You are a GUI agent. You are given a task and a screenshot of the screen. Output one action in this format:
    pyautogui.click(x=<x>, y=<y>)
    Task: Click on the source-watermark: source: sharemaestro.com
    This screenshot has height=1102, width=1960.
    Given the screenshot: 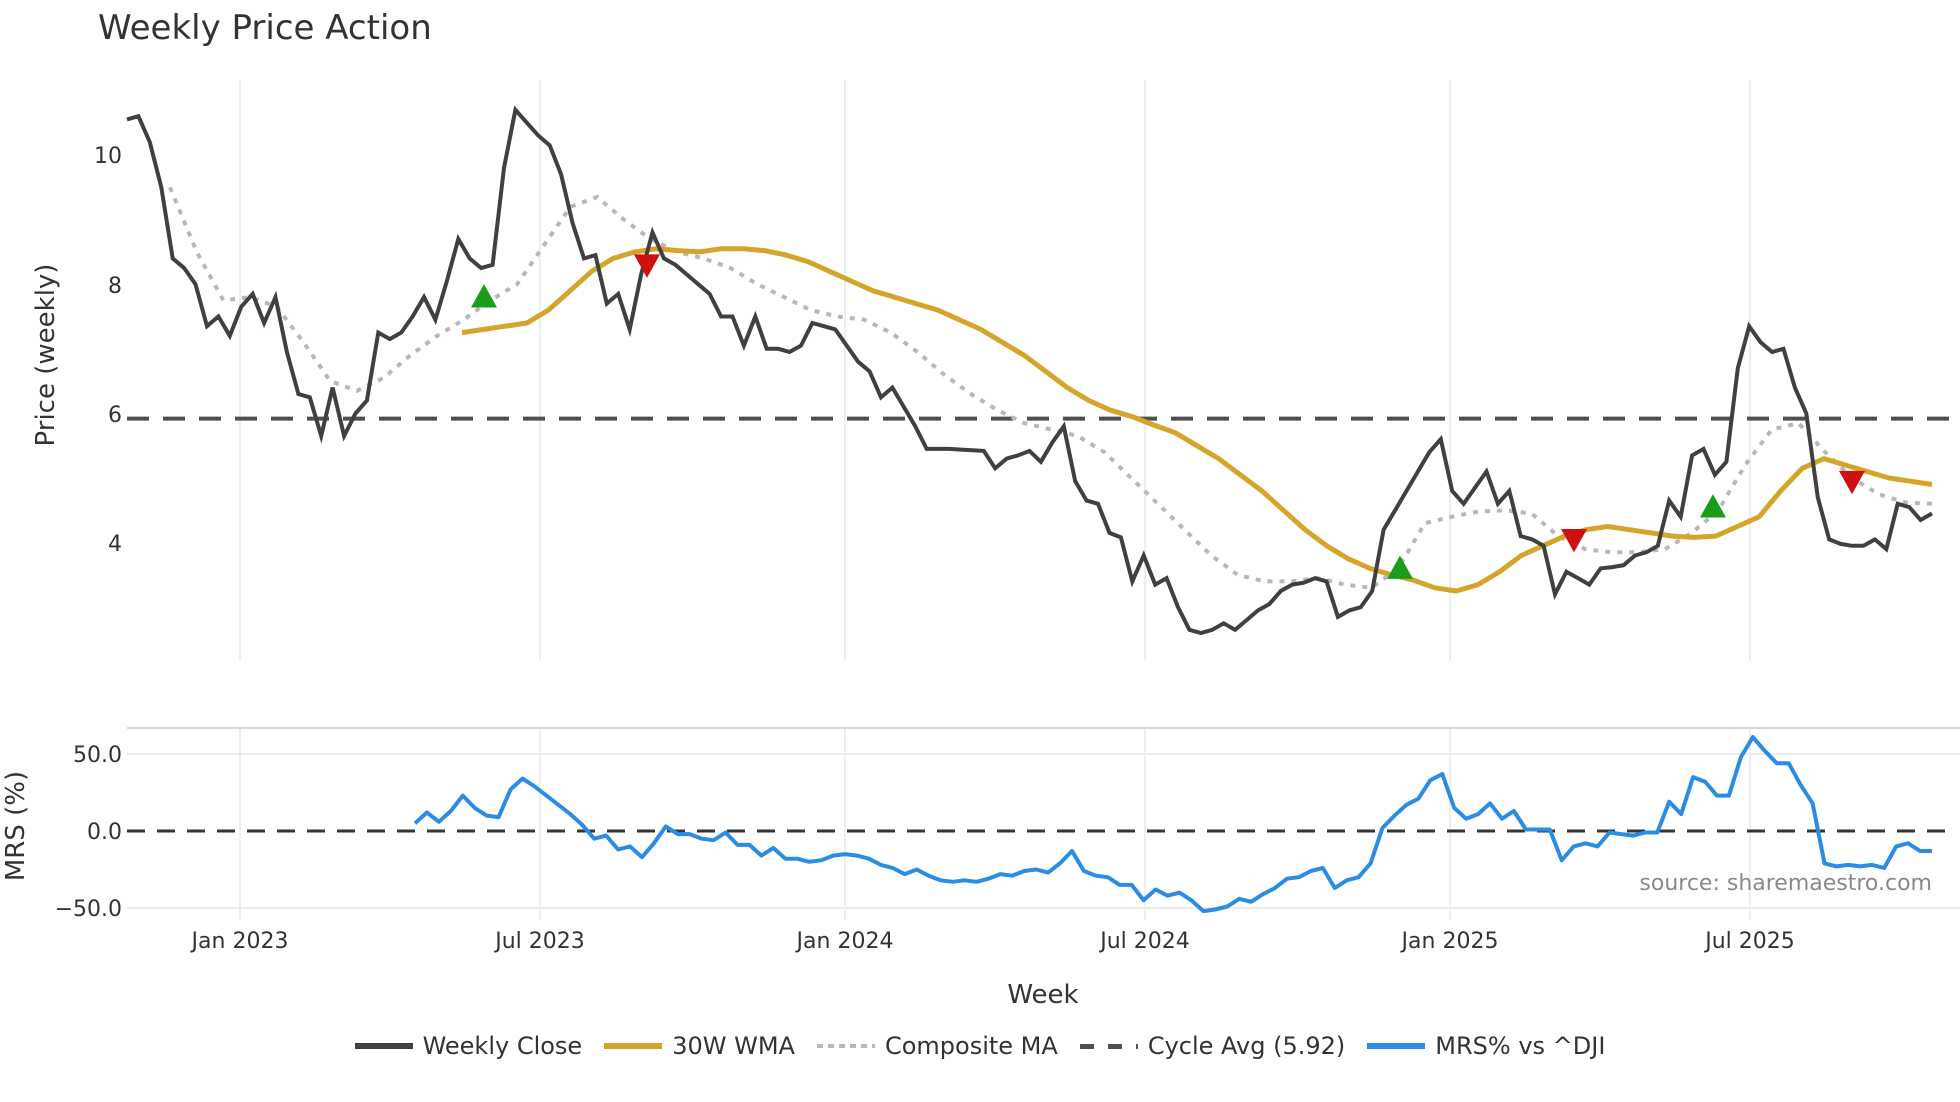 What is the action you would take?
    pyautogui.click(x=1785, y=883)
    